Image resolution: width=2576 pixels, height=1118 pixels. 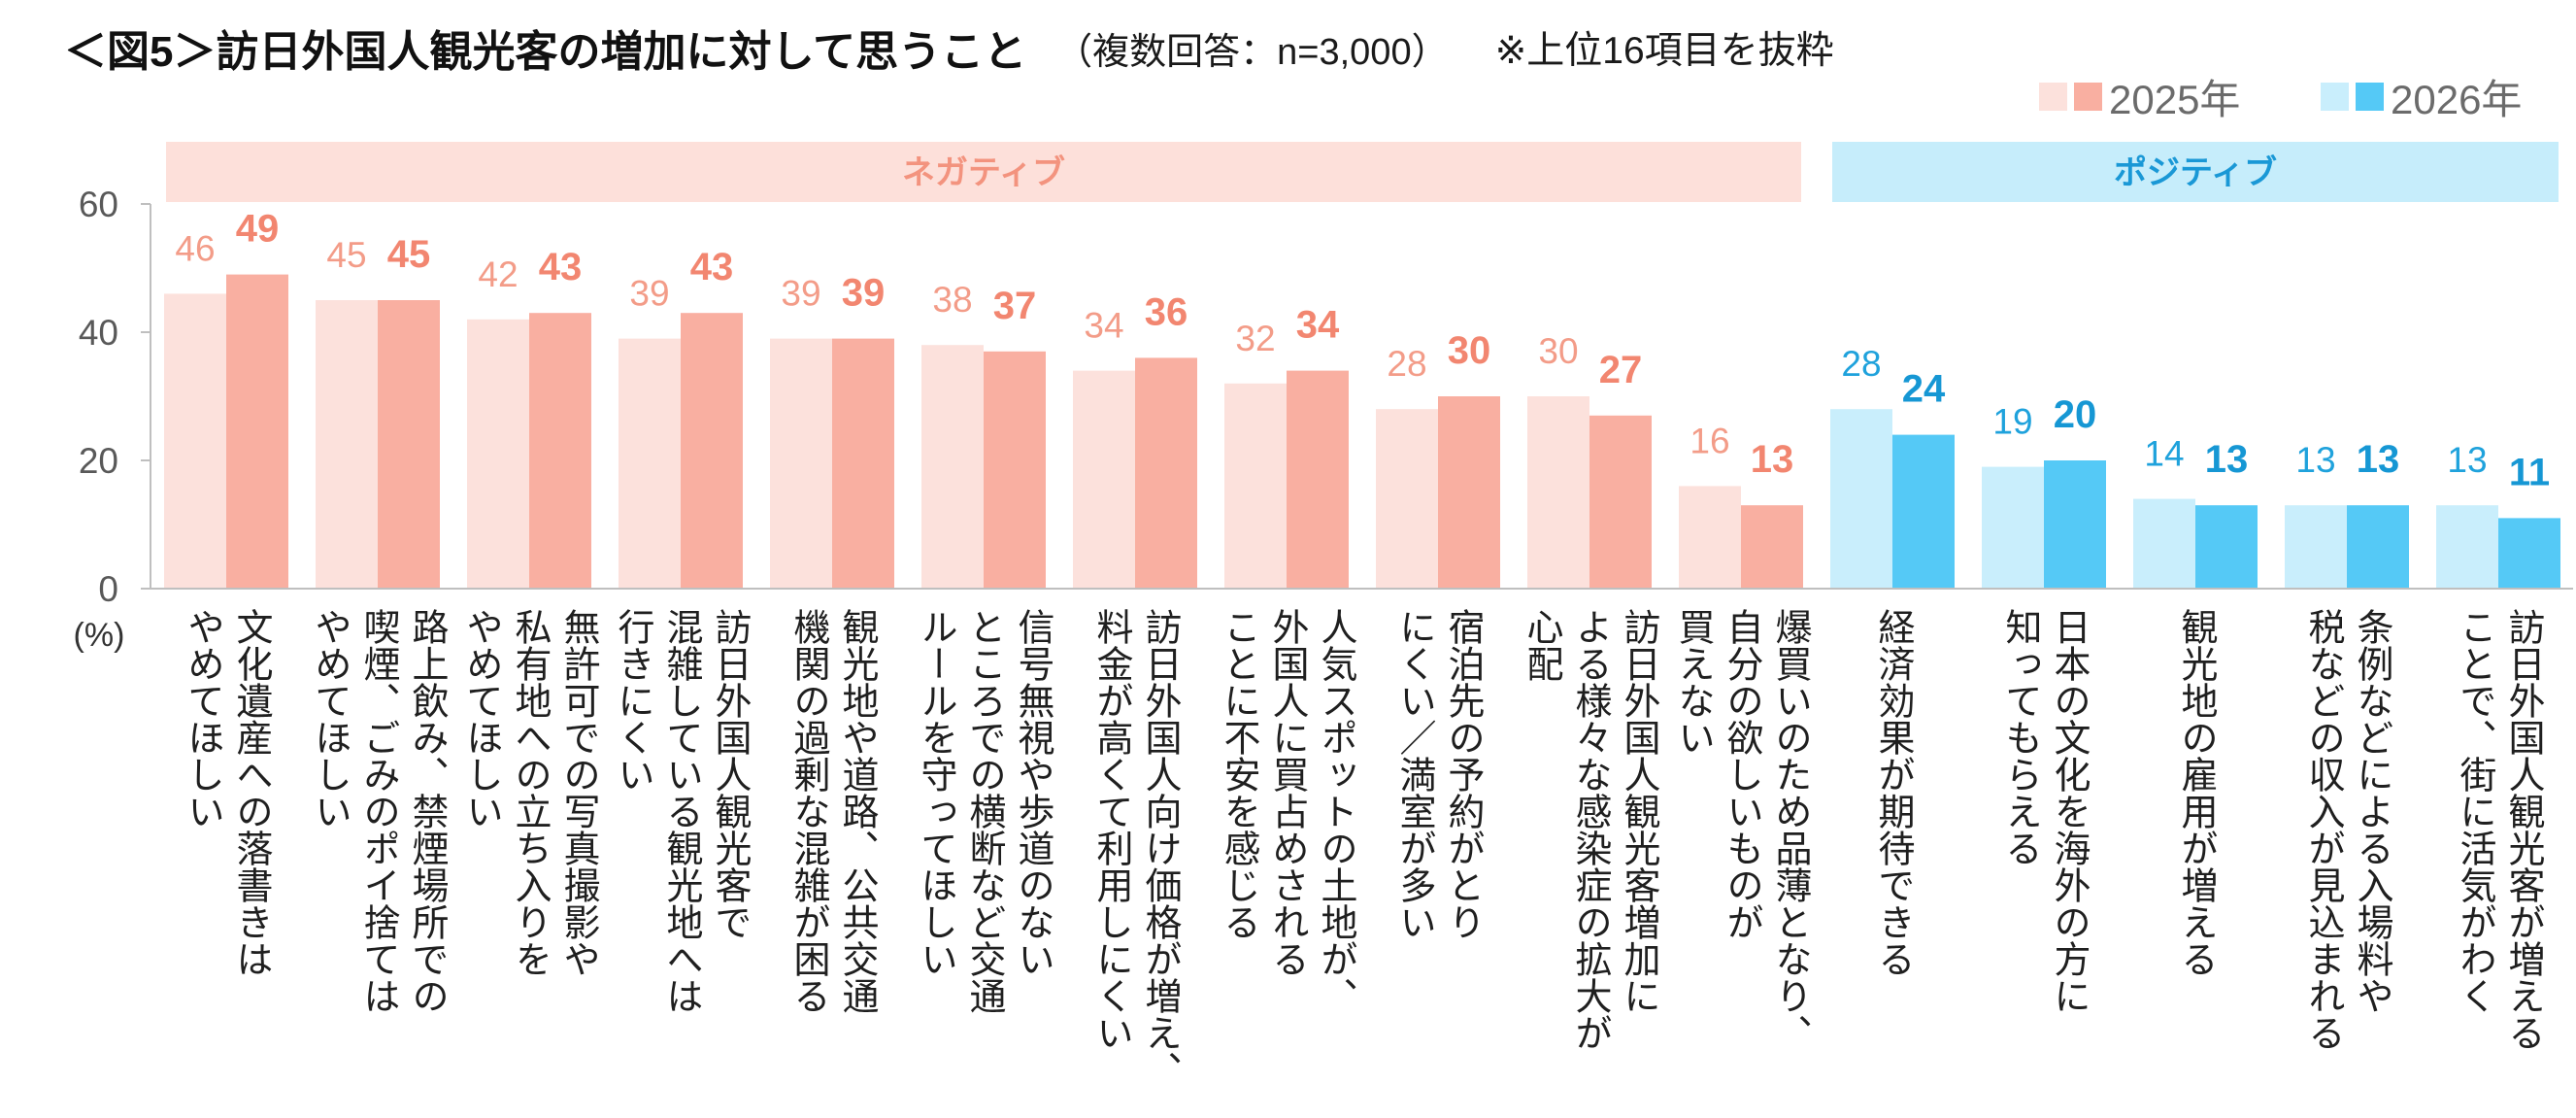 What do you see at coordinates (258, 229) in the screenshot?
I see `value-label-2026-item-1: 49` at bounding box center [258, 229].